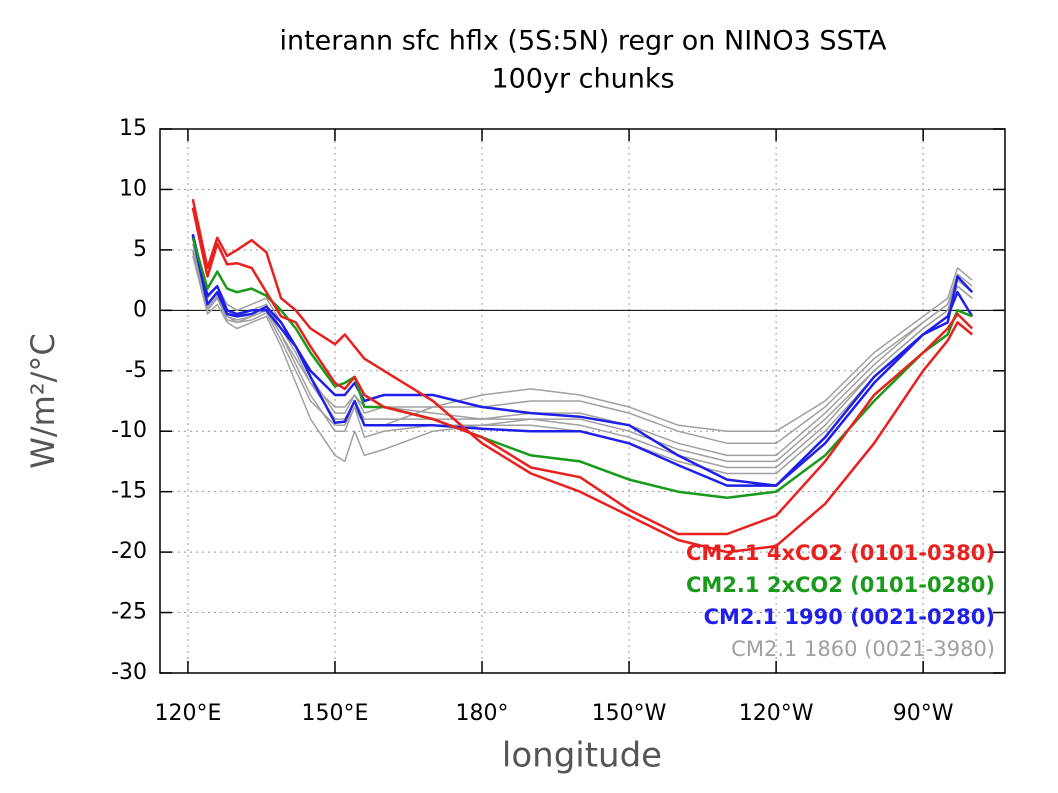 The width and height of the screenshot is (1058, 793). I want to click on y-tick-label: -10, so click(129, 430).